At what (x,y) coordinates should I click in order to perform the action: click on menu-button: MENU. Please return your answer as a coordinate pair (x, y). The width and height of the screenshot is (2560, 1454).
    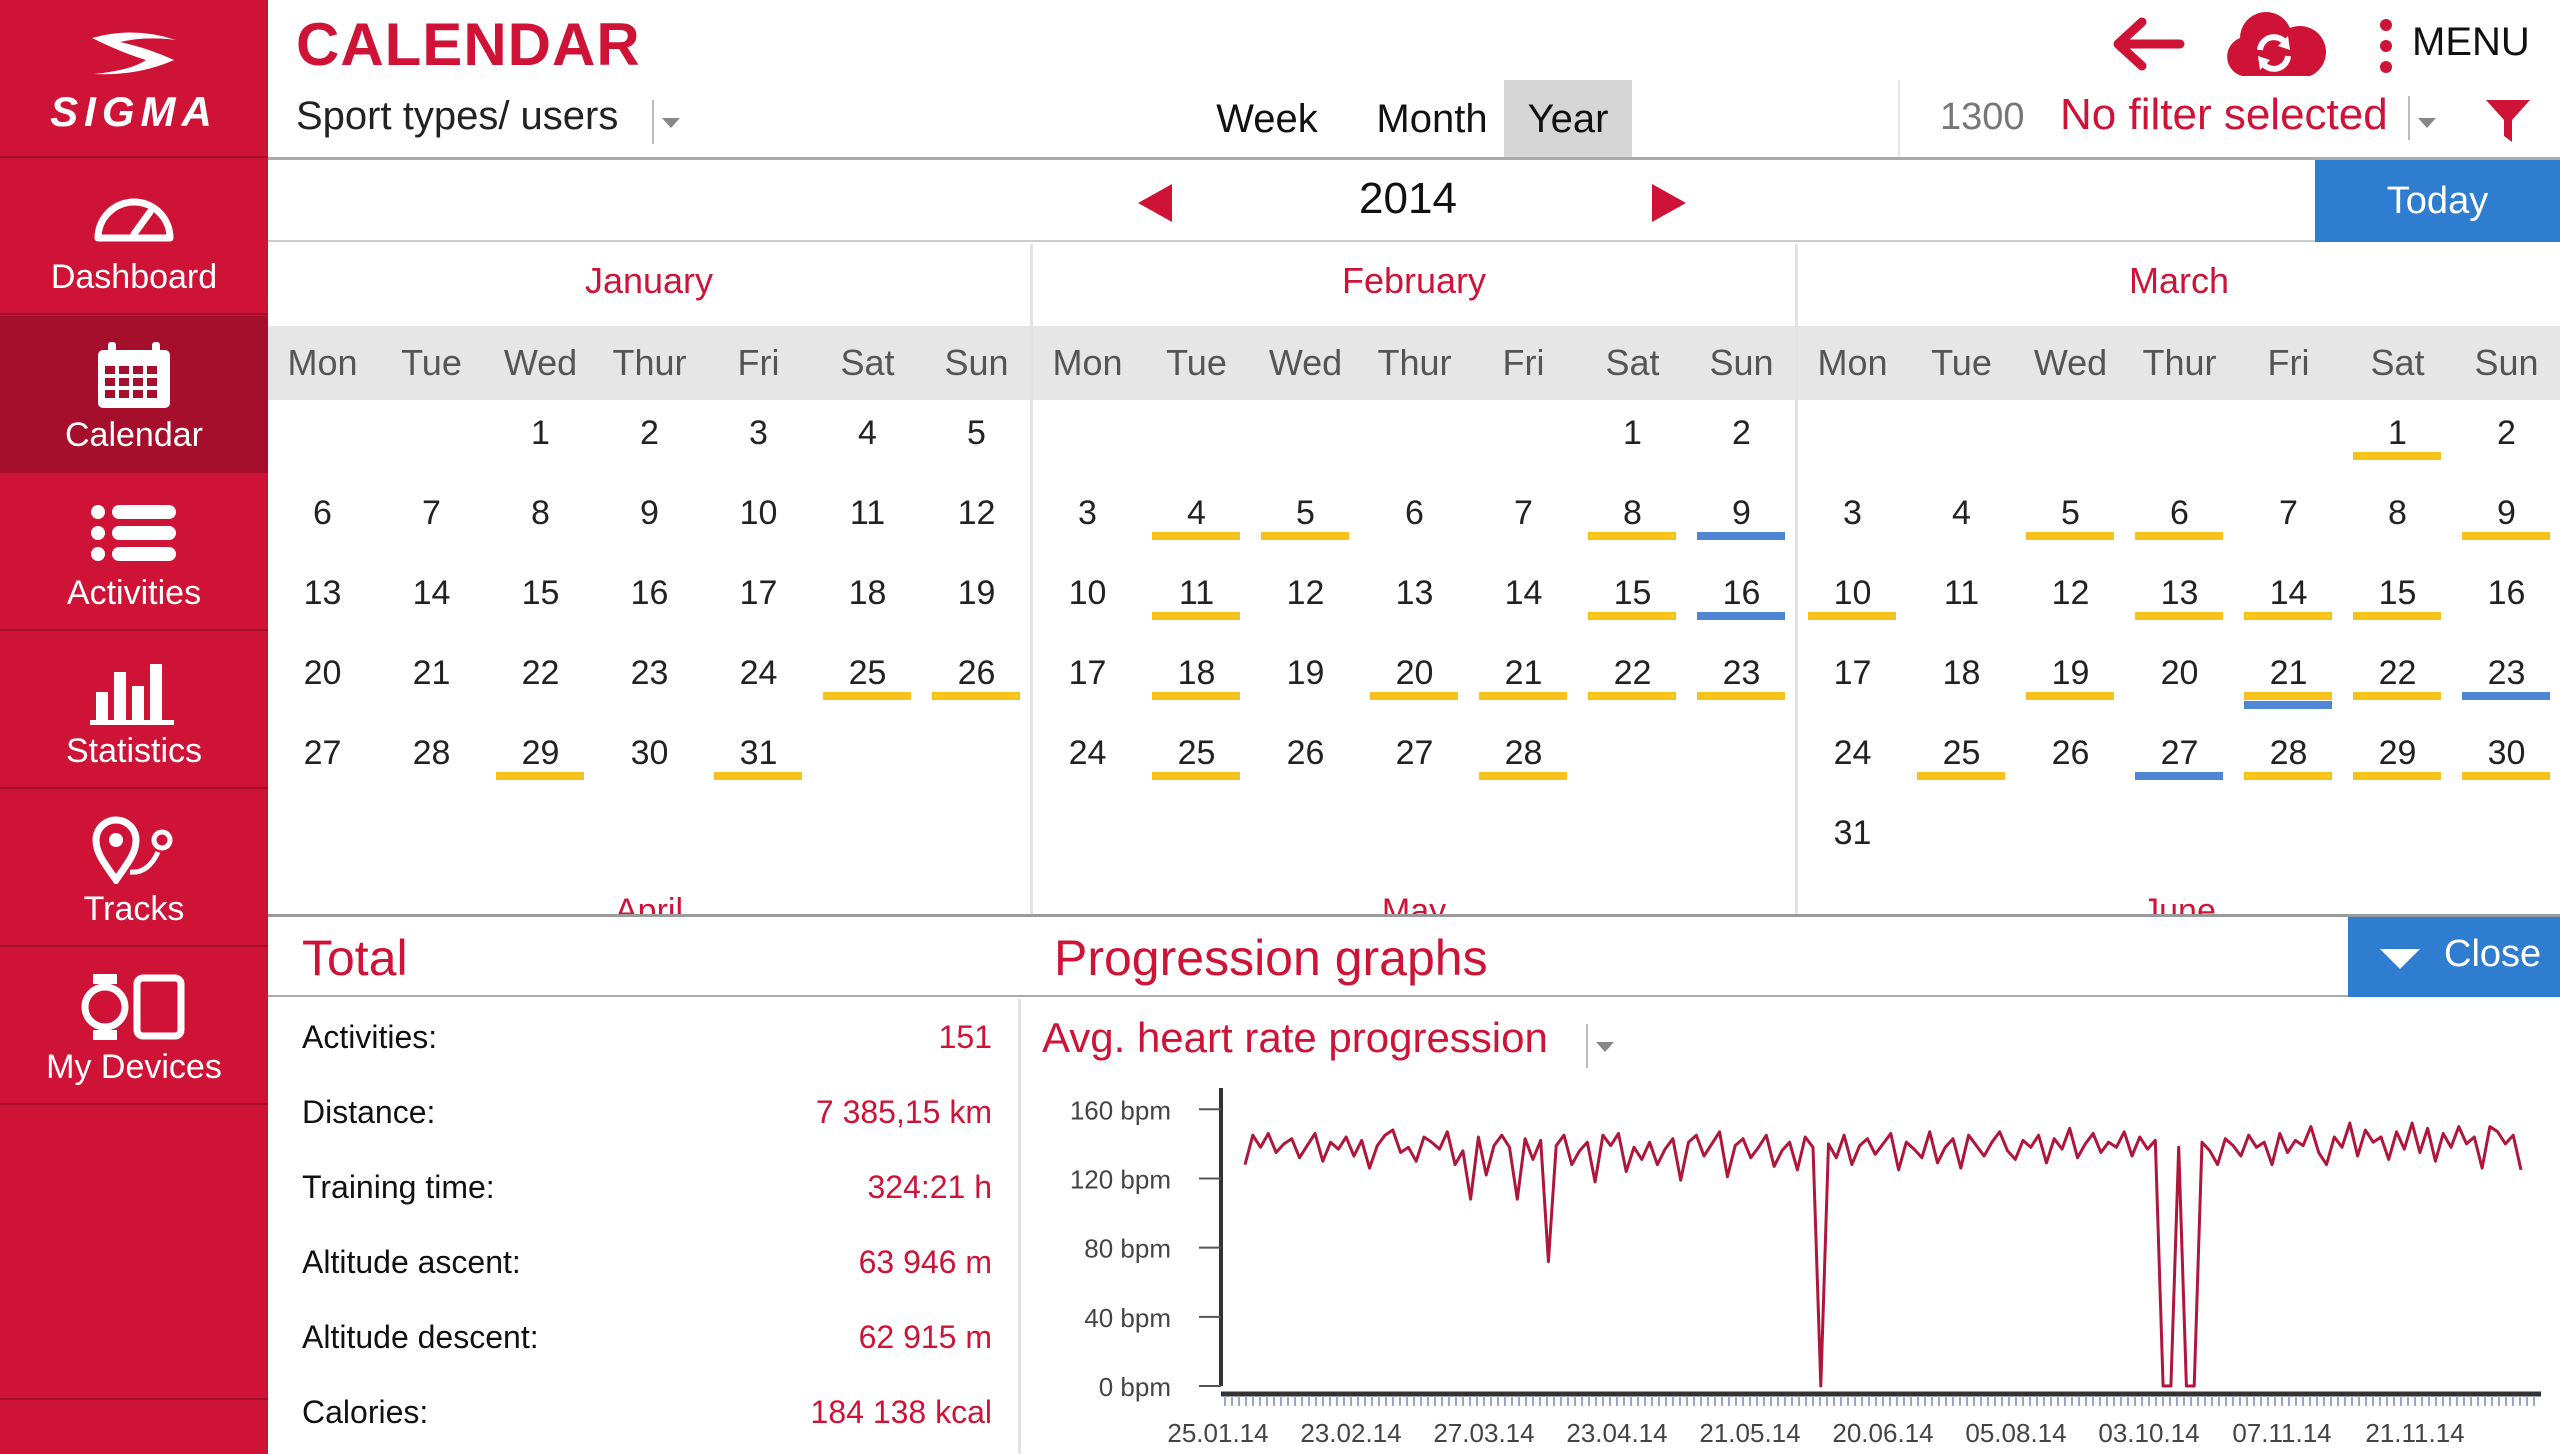
    Looking at the image, I should click on (2471, 42).